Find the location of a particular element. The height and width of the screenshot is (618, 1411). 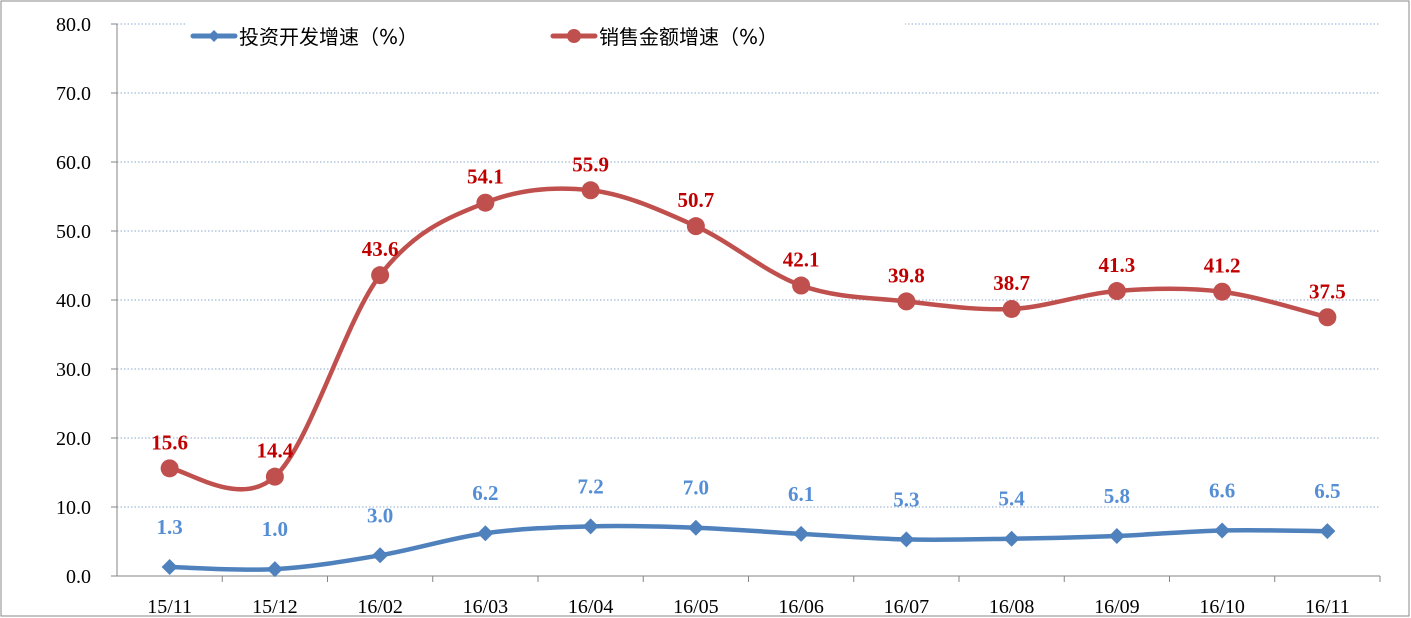

x-tick-label: 16/10 is located at coordinates (1222, 607).